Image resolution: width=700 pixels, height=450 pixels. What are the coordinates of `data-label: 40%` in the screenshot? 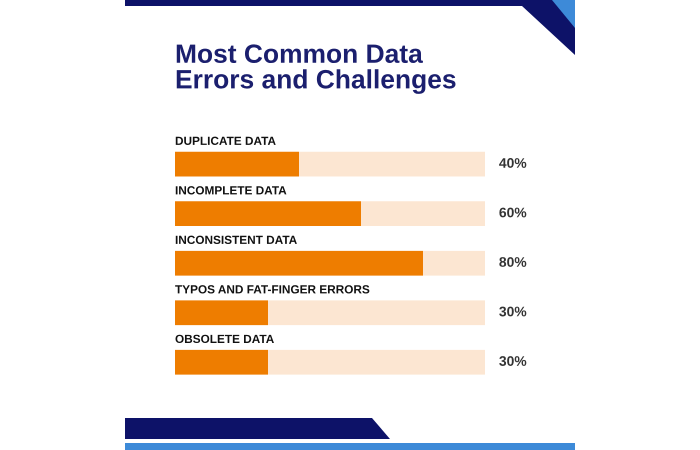 It's located at (512, 163).